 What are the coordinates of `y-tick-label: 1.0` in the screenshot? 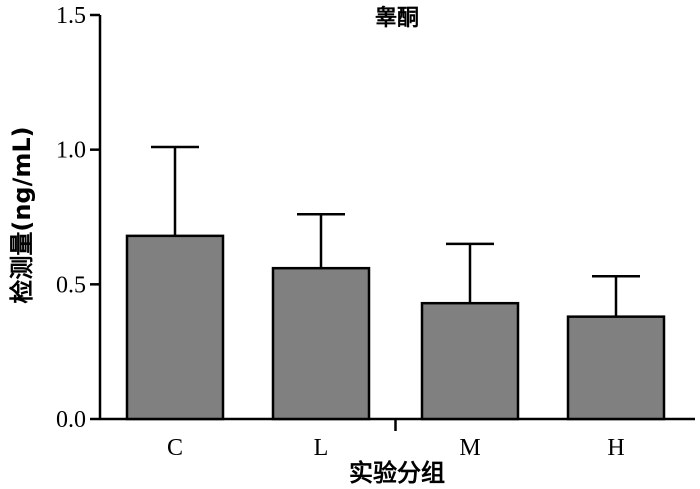 It's located at (71, 151).